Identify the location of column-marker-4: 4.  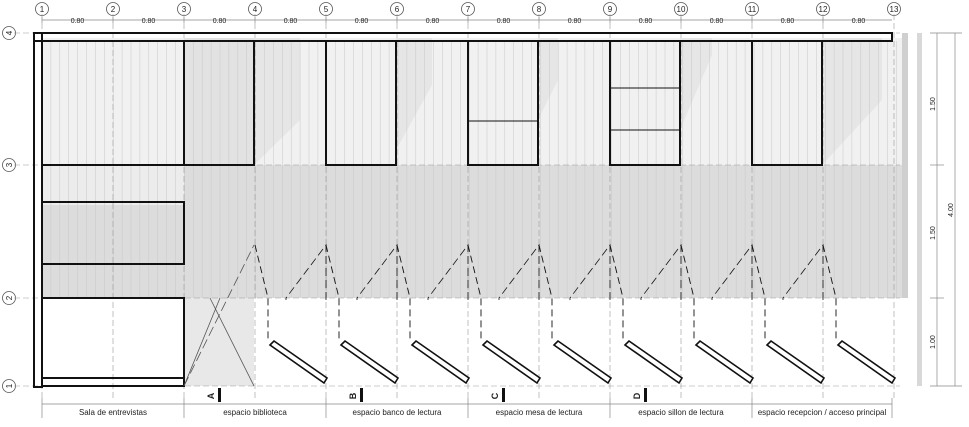
(255, 9).